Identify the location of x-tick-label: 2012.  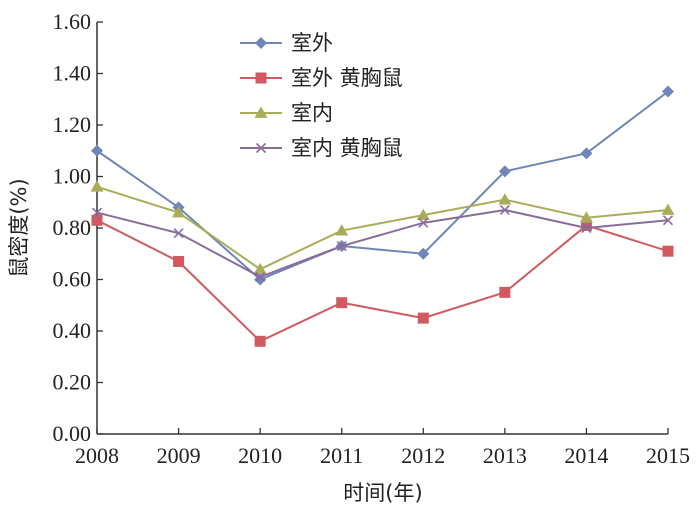
(423, 455).